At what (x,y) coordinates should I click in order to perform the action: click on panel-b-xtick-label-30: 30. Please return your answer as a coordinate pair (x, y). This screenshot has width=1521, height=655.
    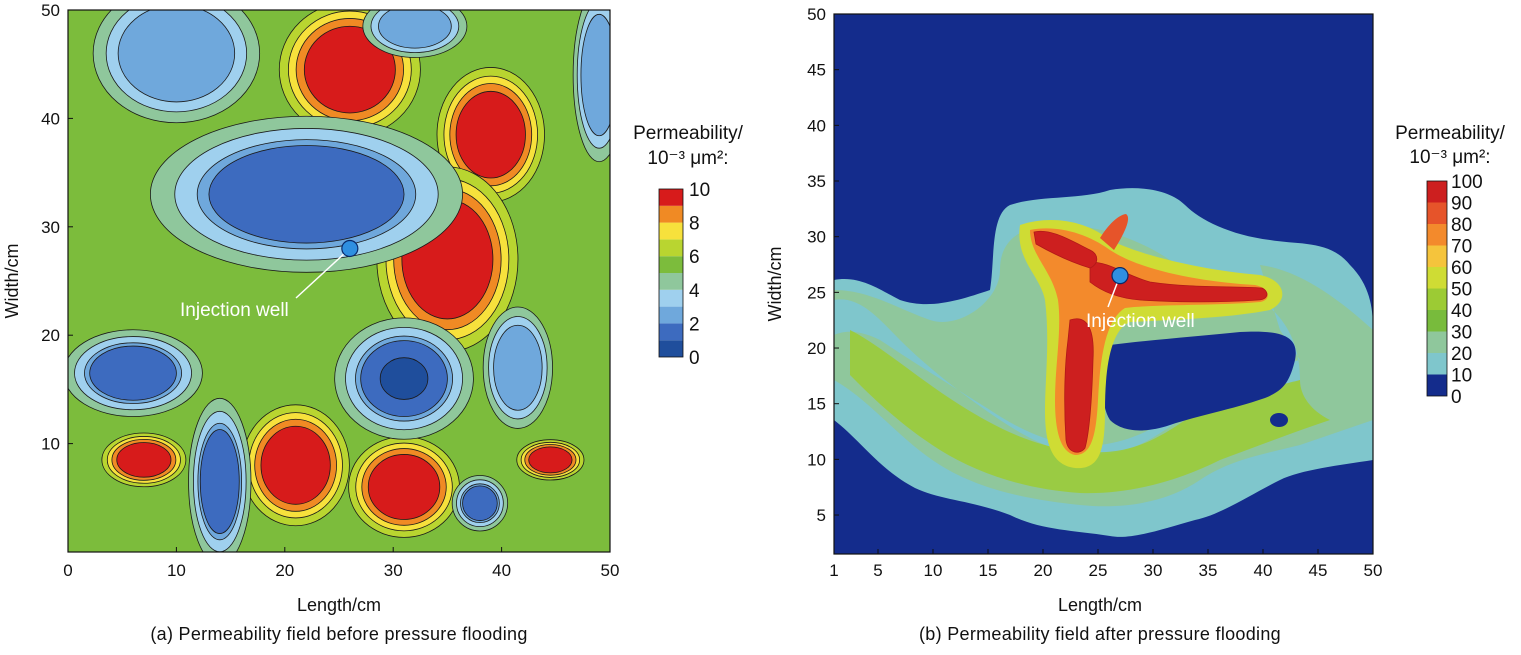
    Looking at the image, I should click on (1153, 570).